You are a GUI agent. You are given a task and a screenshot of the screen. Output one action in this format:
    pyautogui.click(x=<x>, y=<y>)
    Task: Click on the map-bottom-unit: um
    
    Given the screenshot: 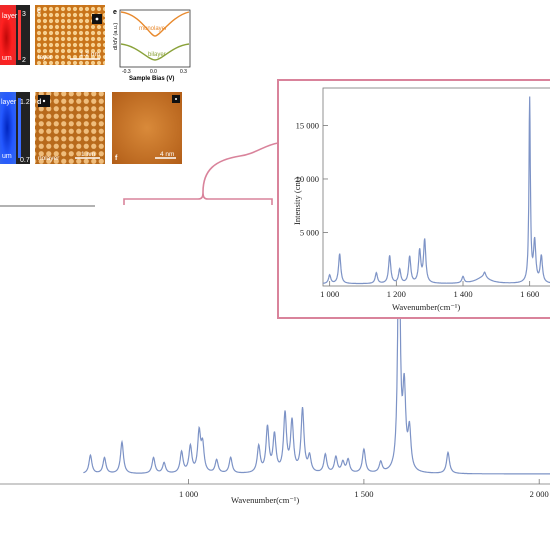 What is the action you would take?
    pyautogui.click(x=7, y=156)
    